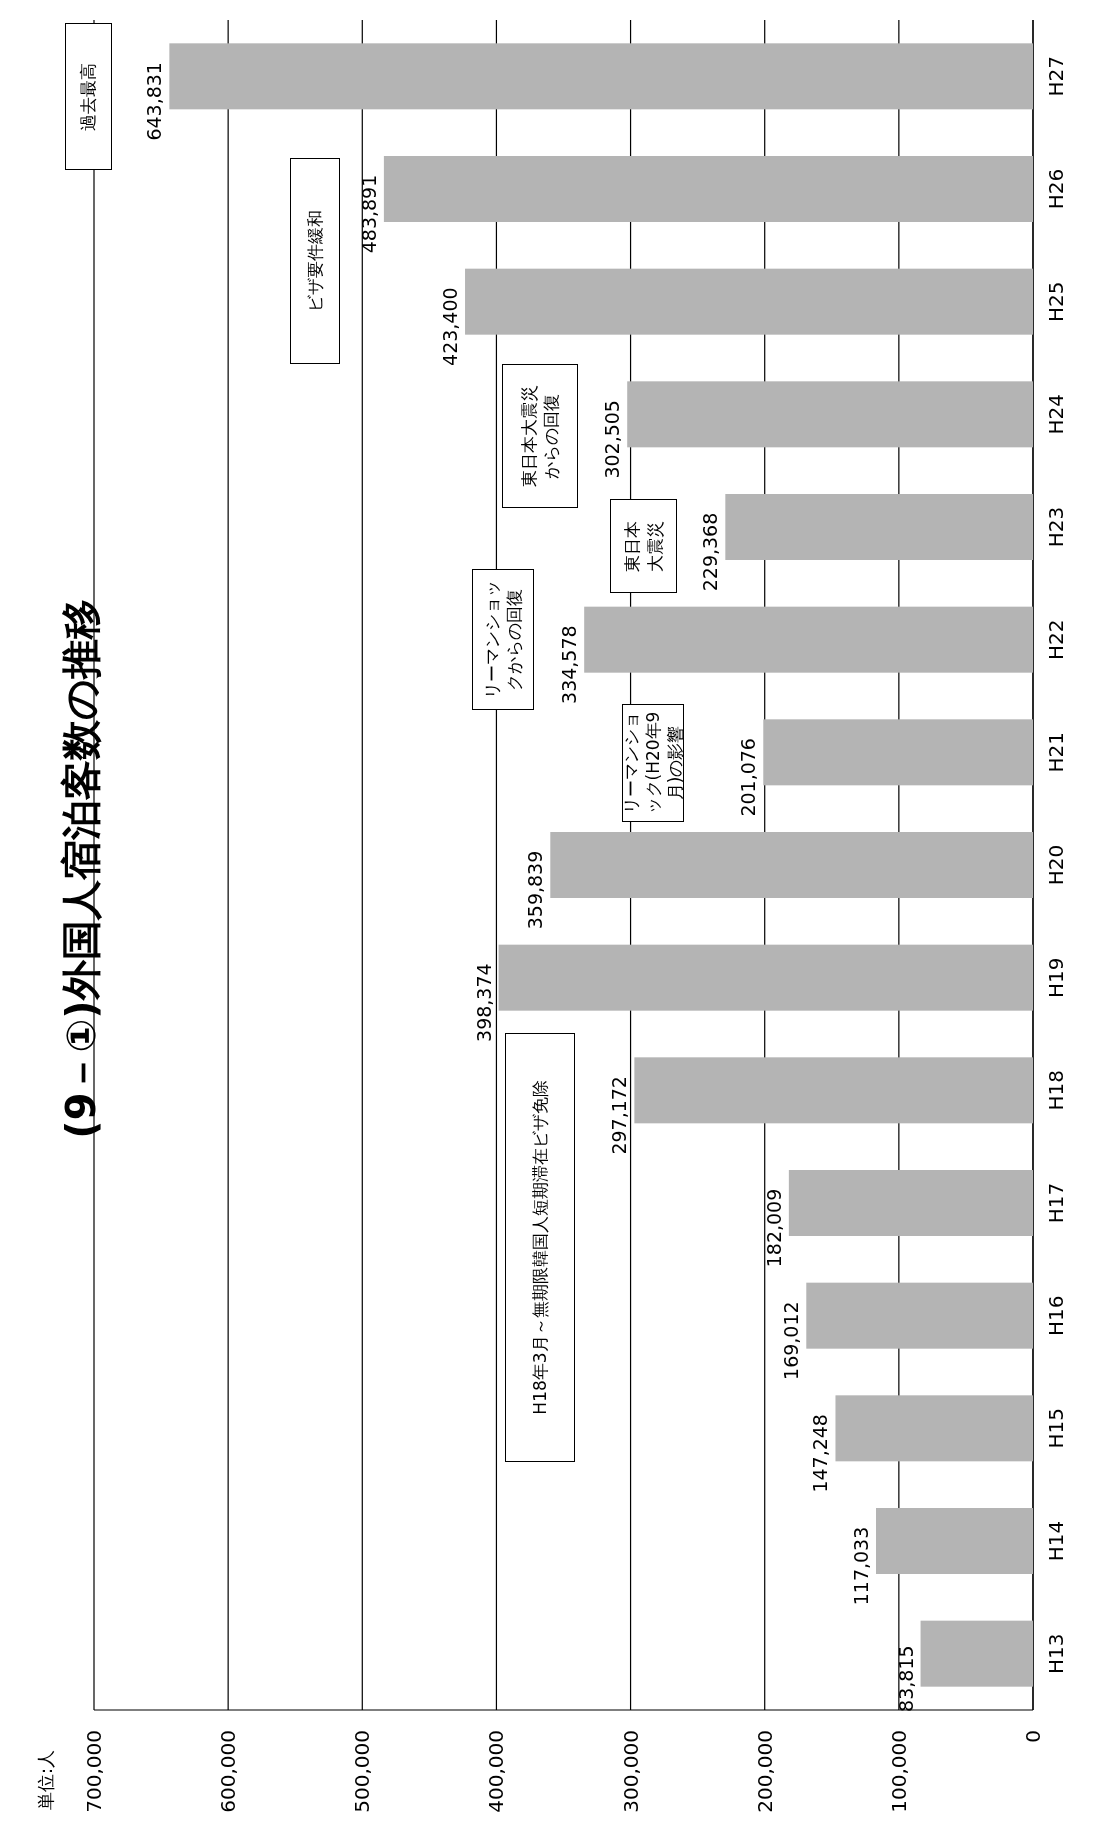  Describe the element at coordinates (820, 1453) in the screenshot. I see `data-label: 147,248` at that location.